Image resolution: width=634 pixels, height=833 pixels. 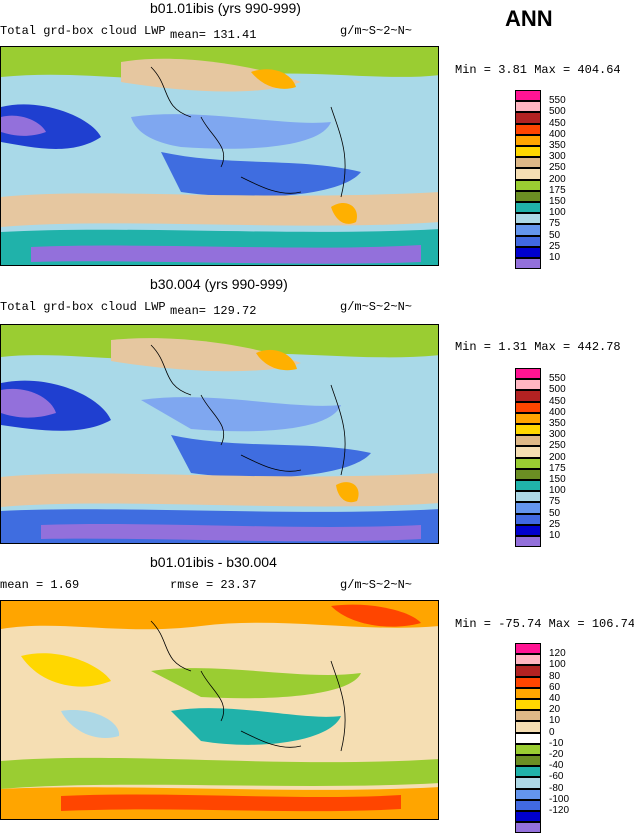 I want to click on legend-label: 10, so click(x=555, y=257).